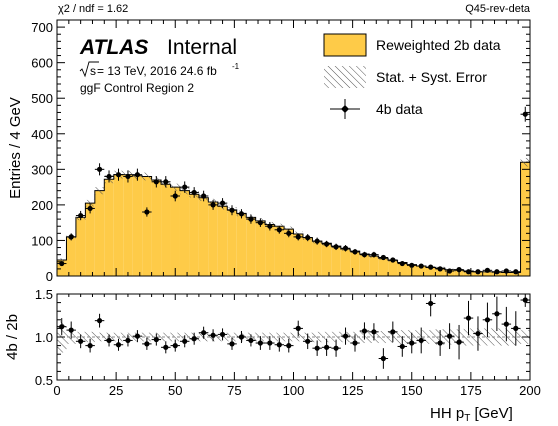 The image size is (558, 426). I want to click on ratio-y-tick-label: 1.0, so click(44, 337).